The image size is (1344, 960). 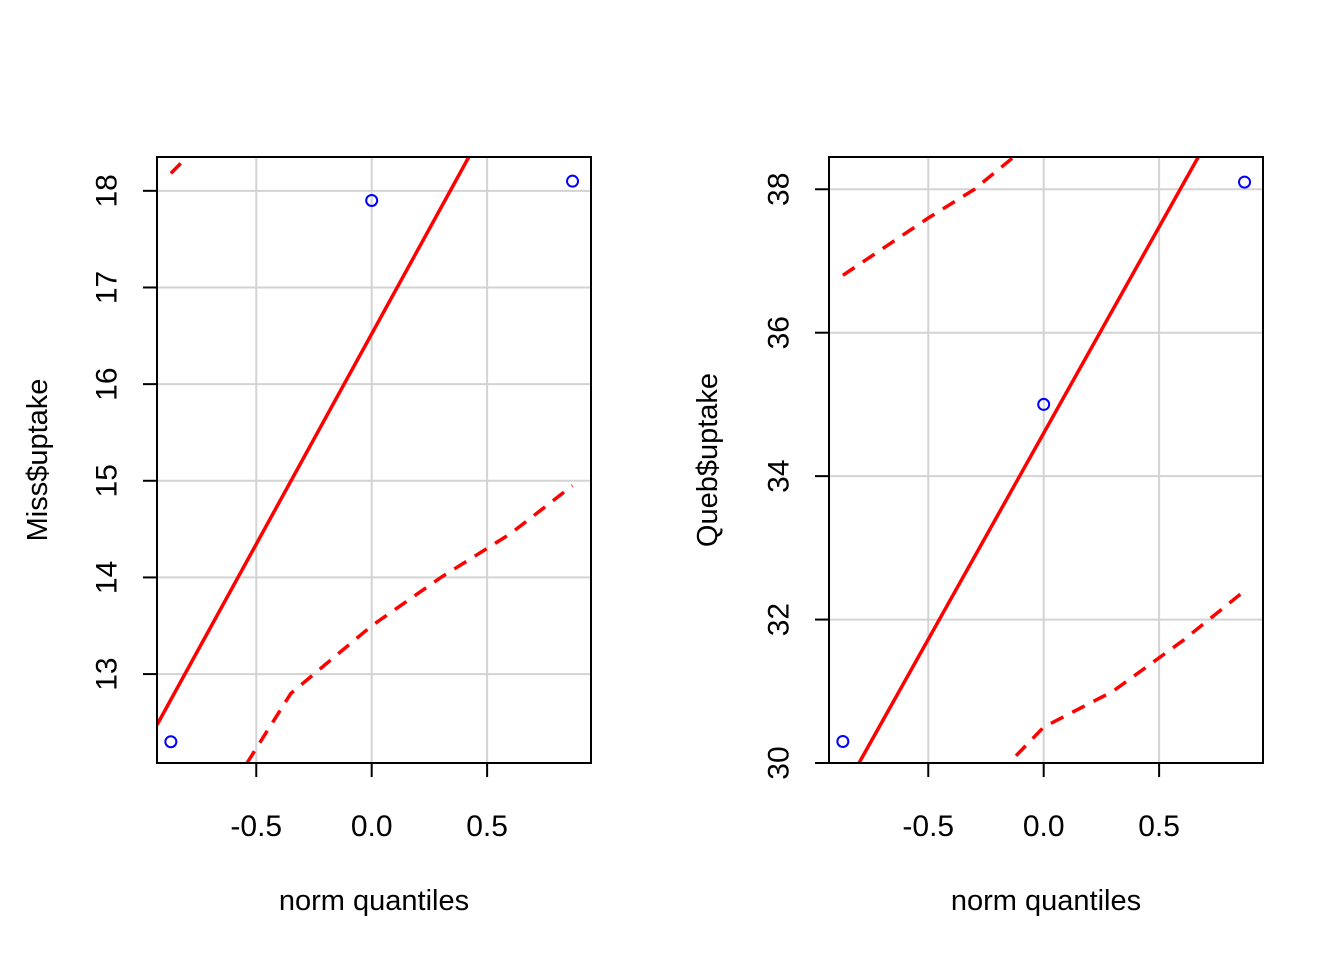 What do you see at coordinates (779, 619) in the screenshot?
I see `y-tick-label: 32` at bounding box center [779, 619].